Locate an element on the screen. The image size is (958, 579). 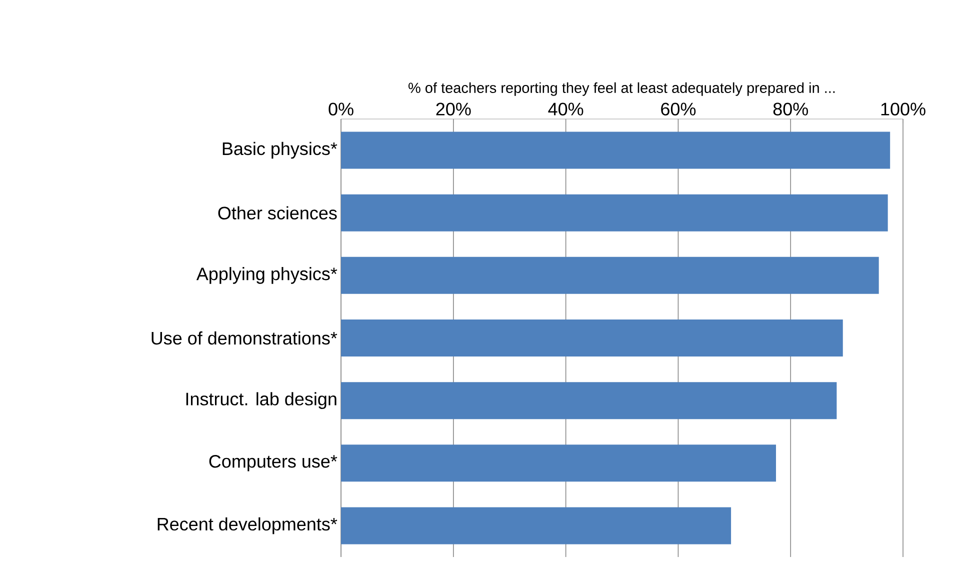
y-tick-label: Use of demonstrations* is located at coordinates (245, 338).